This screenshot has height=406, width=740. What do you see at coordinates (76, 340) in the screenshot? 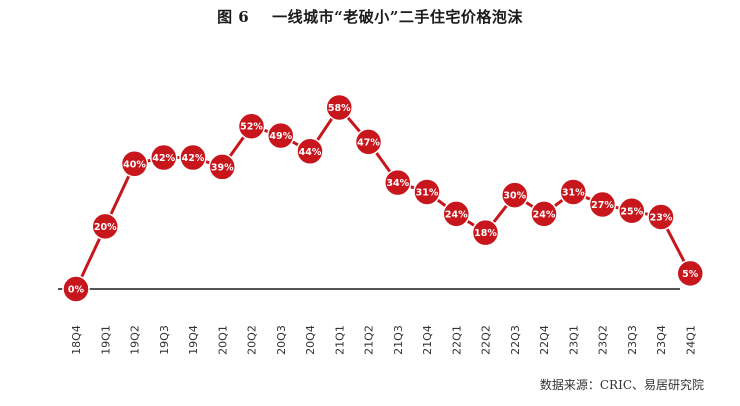
I see `x-tick-label: 18Q4` at bounding box center [76, 340].